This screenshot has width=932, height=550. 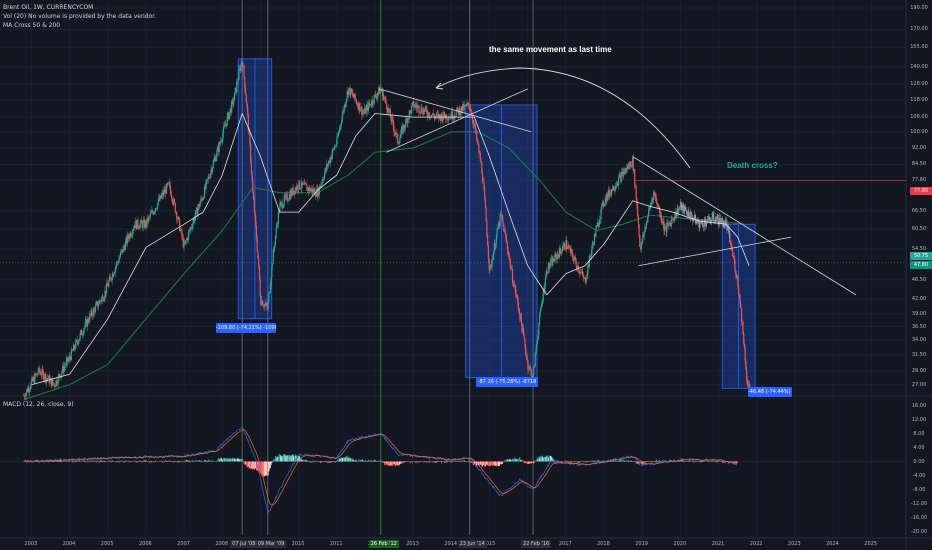 What do you see at coordinates (507, 382) in the screenshot?
I see `measure-label-2014: -87.16 (-75.28%) -8718` at bounding box center [507, 382].